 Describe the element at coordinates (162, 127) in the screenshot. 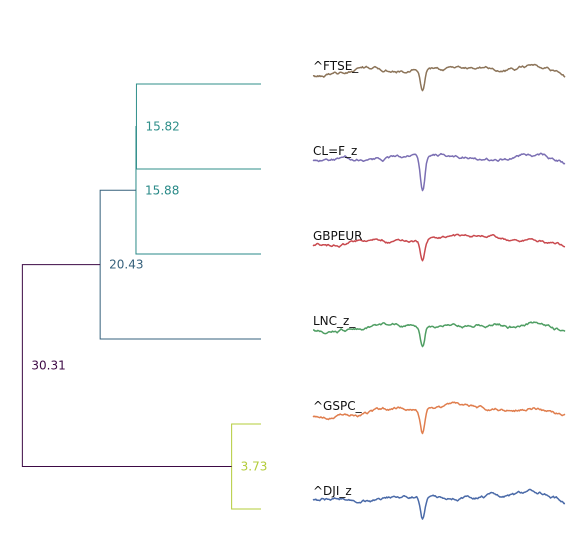

I see `merge-height-label-m1: 15.82` at that location.